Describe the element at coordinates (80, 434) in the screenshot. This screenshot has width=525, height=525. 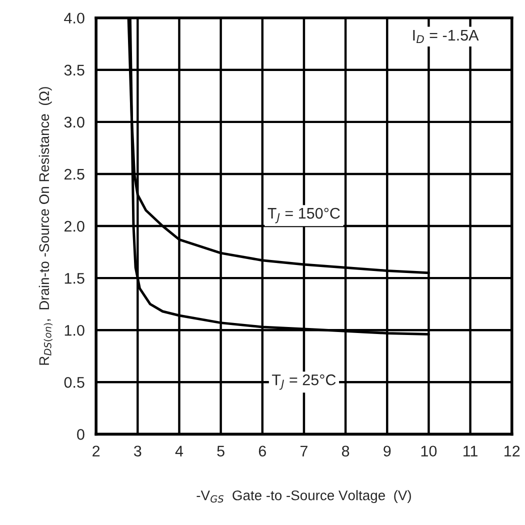
I see `y-tick-label: 0` at that location.